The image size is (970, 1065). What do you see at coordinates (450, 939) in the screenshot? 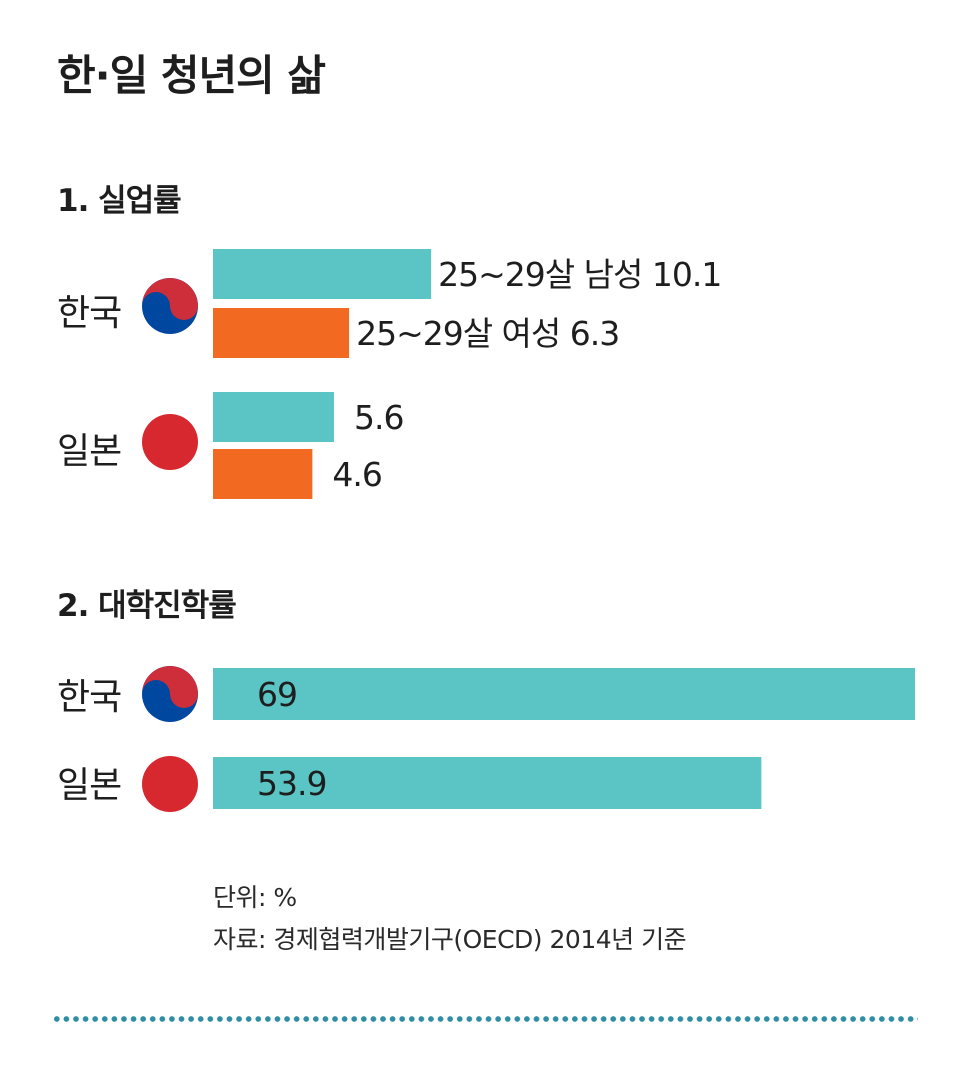
I see `source-note: 자료: 경제협력개발기구(OECD) 2014년 기준` at bounding box center [450, 939].